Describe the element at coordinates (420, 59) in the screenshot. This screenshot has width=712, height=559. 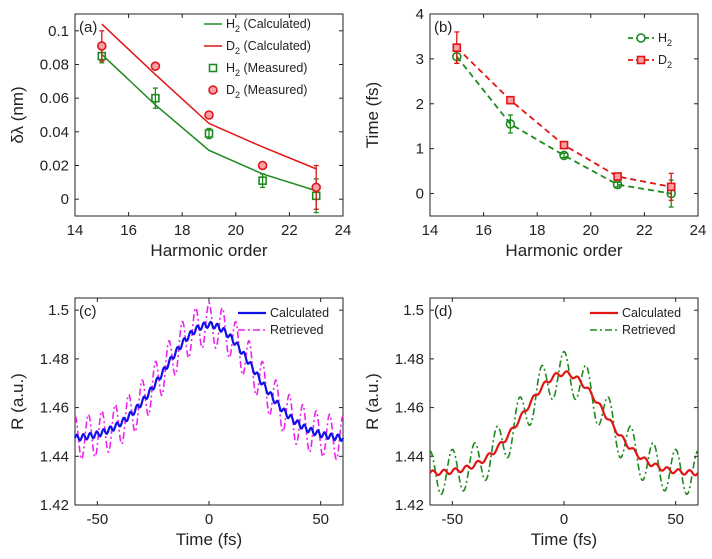
I see `y-tick-label: 3` at that location.